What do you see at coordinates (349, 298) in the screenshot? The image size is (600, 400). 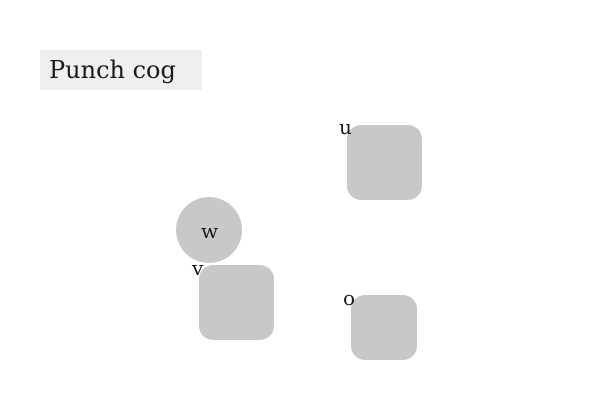 I see `shape-o-label: o` at bounding box center [349, 298].